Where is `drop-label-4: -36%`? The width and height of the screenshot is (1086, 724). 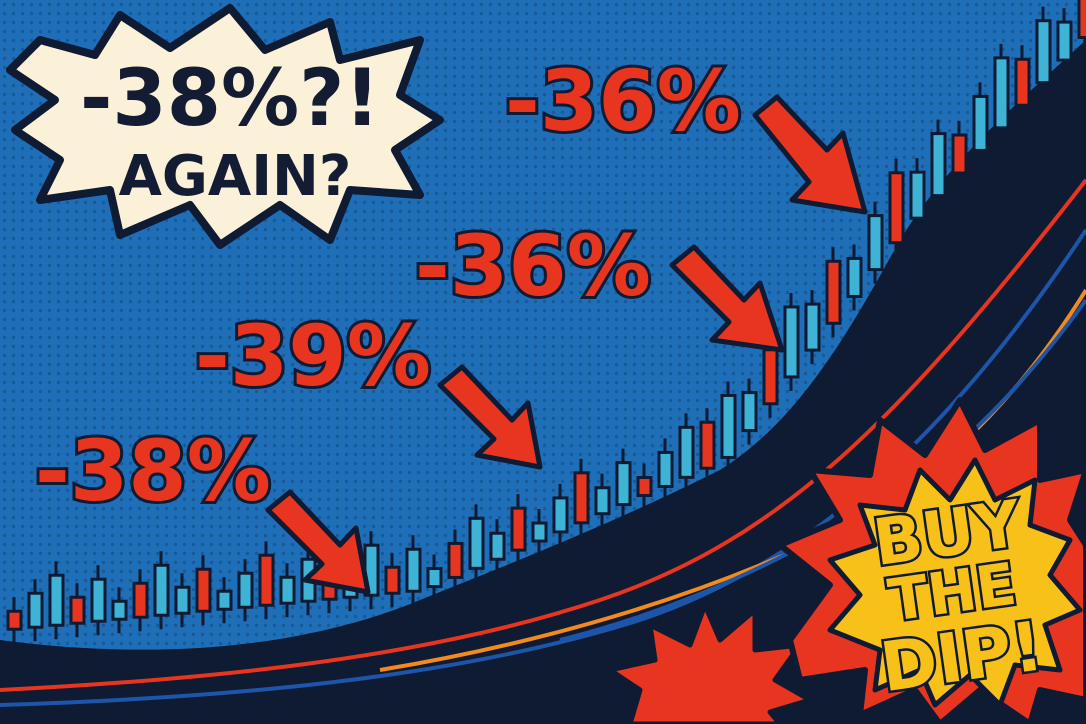
drop-label-4: -36% is located at coordinates (623, 101).